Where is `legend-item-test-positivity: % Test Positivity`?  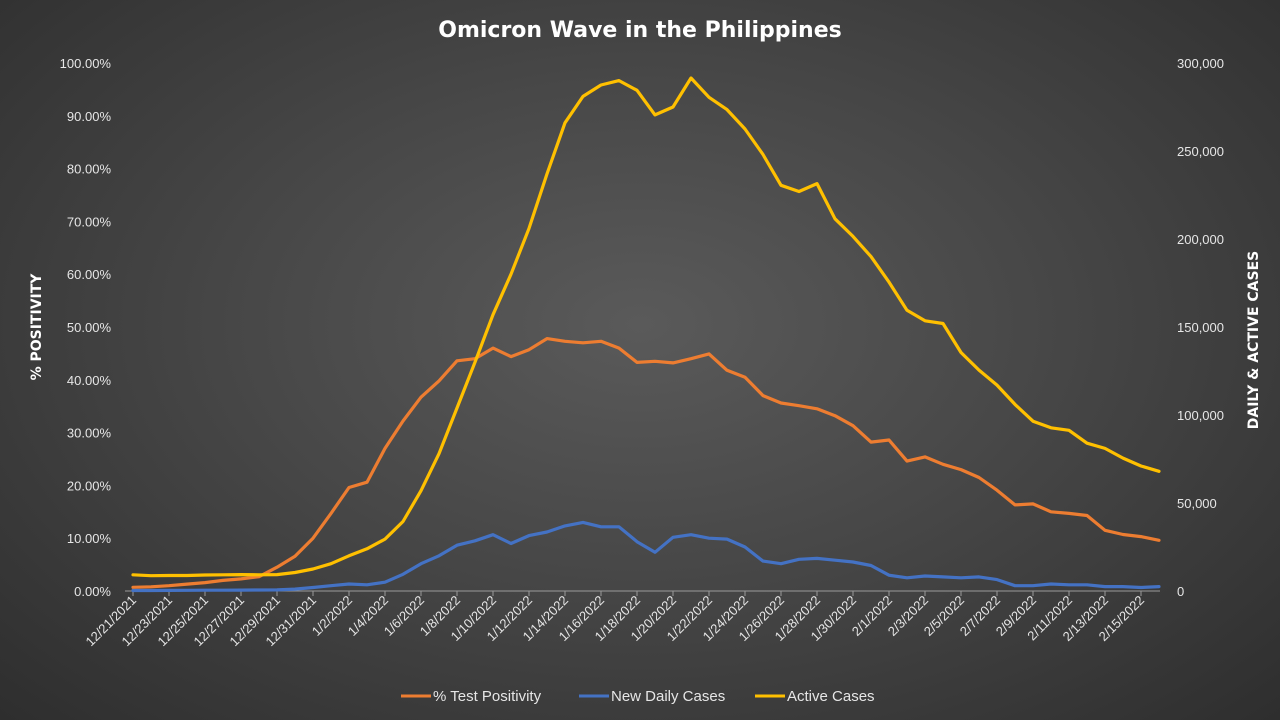
legend-item-test-positivity: % Test Positivity is located at coordinates (471, 696).